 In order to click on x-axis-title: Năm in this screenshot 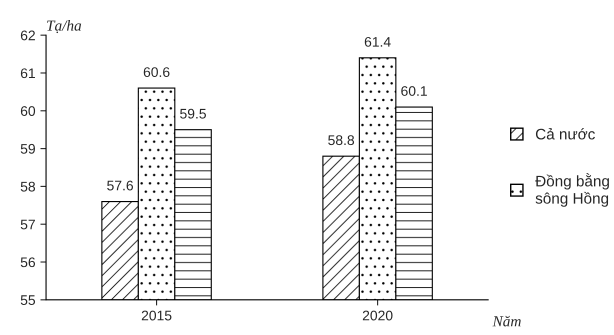, I will do `click(506, 321)`.